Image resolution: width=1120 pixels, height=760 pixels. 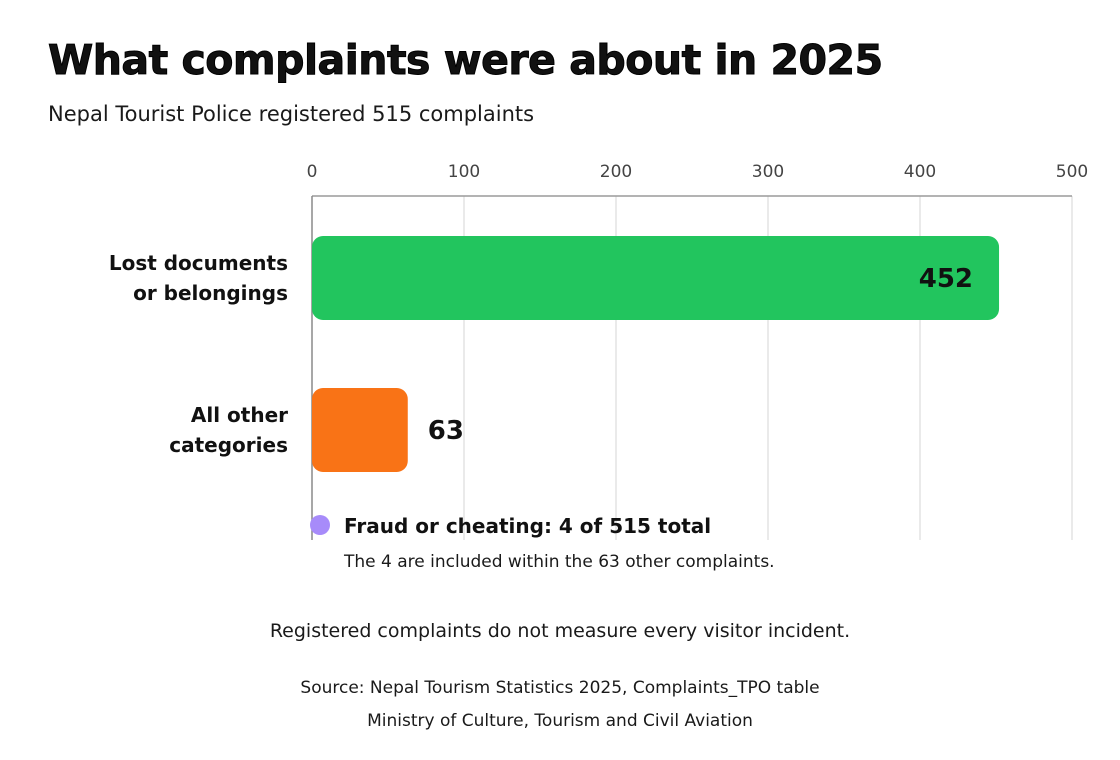 What do you see at coordinates (527, 526) in the screenshot?
I see `fraud-annotation-label: Fraud or cheating: 4 of 515 total` at bounding box center [527, 526].